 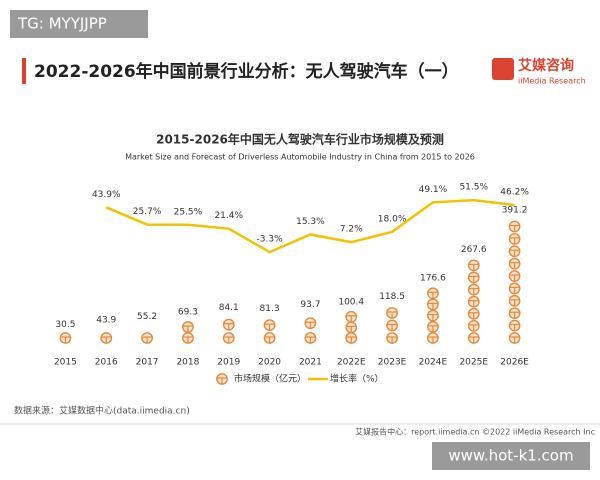 What do you see at coordinates (392, 219) in the screenshot?
I see `growth-label: 18.0%` at bounding box center [392, 219].